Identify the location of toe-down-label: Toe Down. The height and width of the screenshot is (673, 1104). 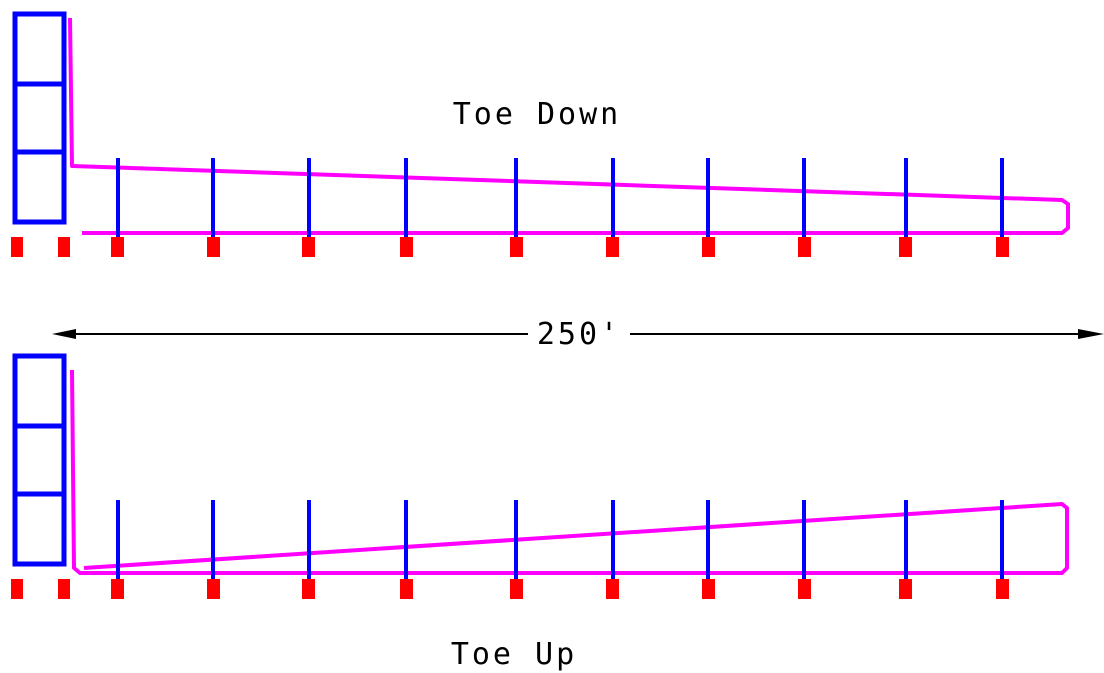
(537, 114).